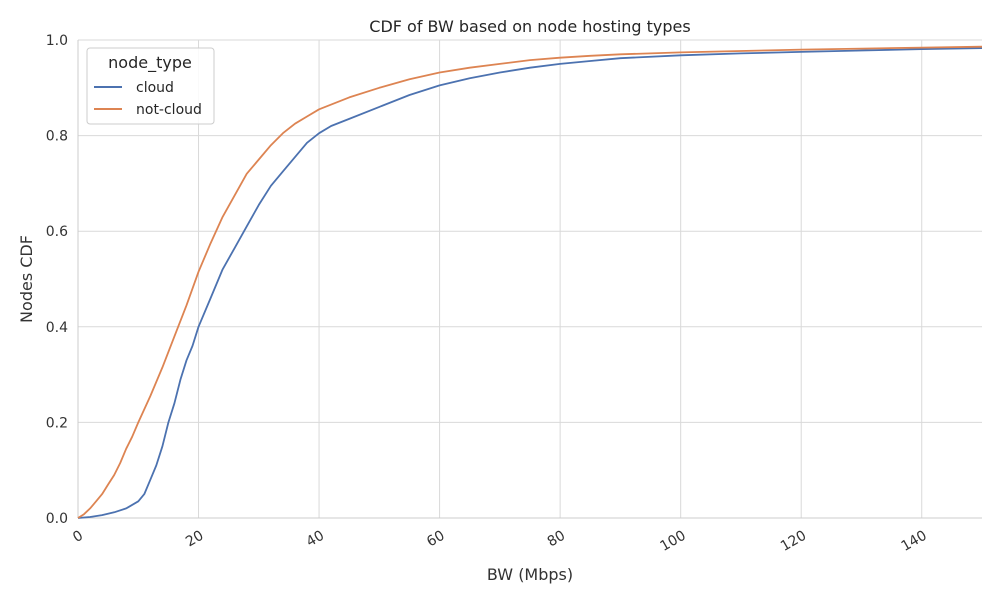 The width and height of the screenshot is (1000, 600). Describe the element at coordinates (57, 519) in the screenshot. I see `y-tick-label: 0.0` at that location.